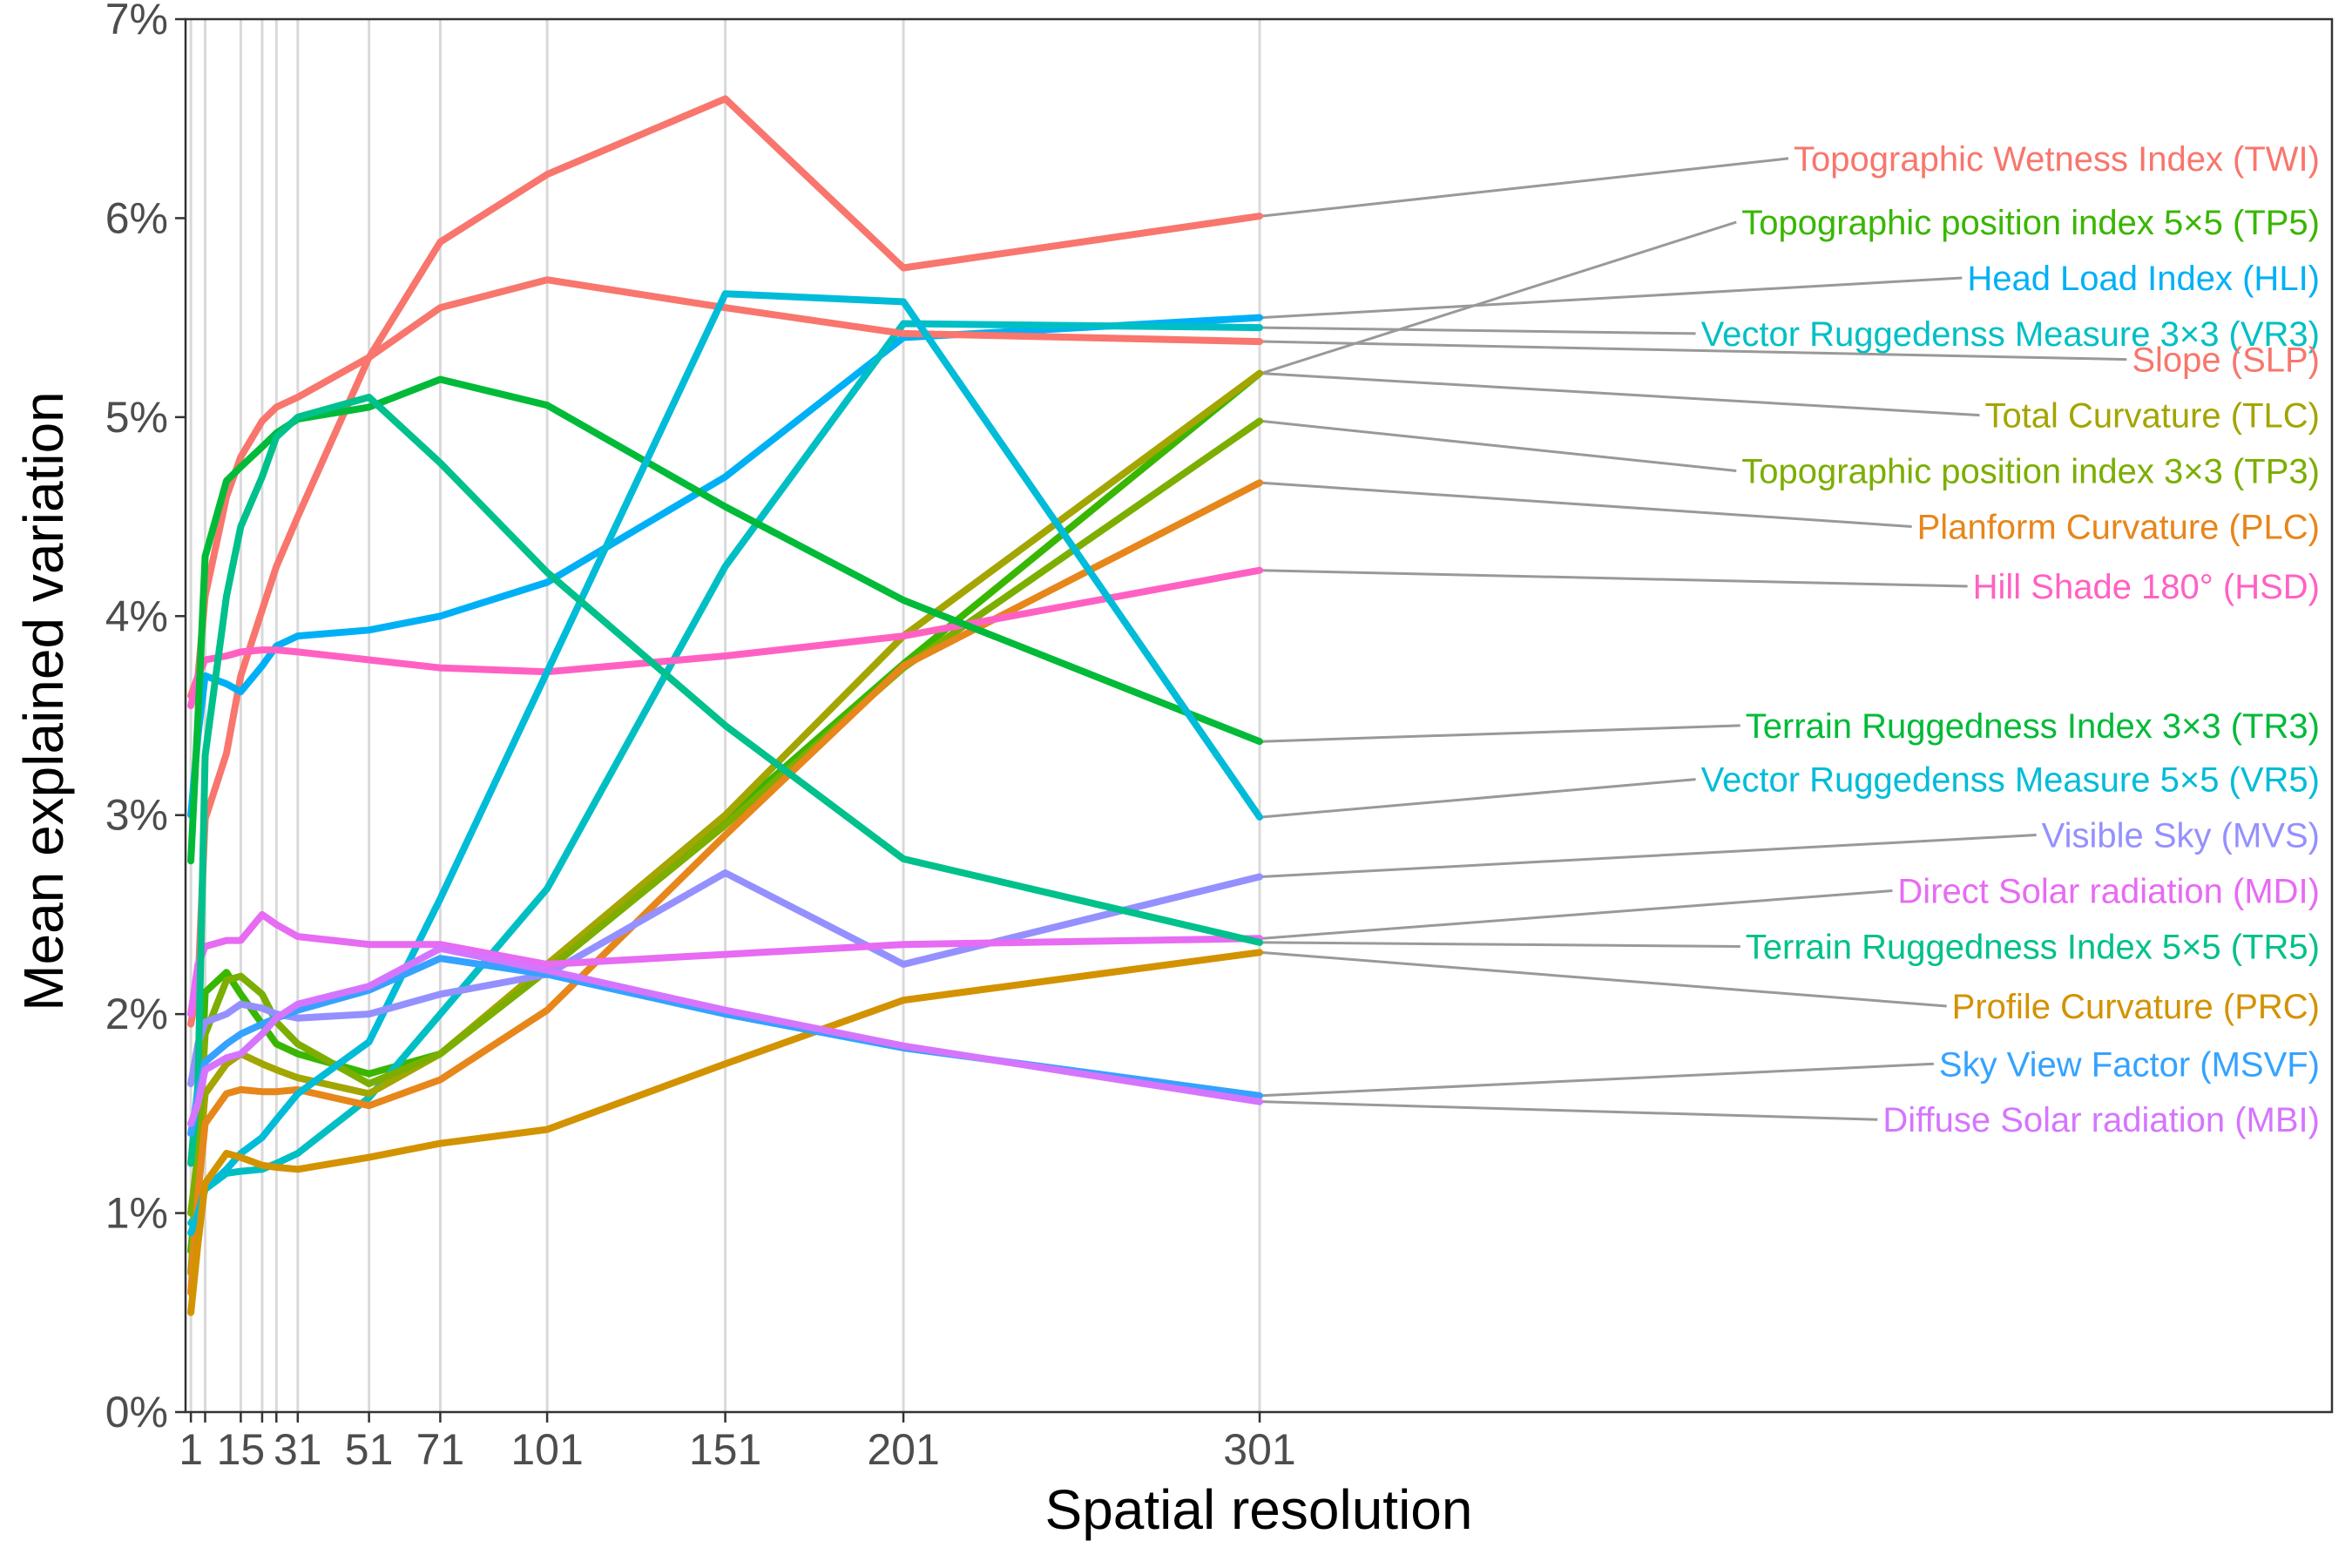 The image size is (2352, 1568). What do you see at coordinates (2010, 334) in the screenshot?
I see `series-label: Vector Ruggedenss Measure 3×3 (VR3)` at bounding box center [2010, 334].